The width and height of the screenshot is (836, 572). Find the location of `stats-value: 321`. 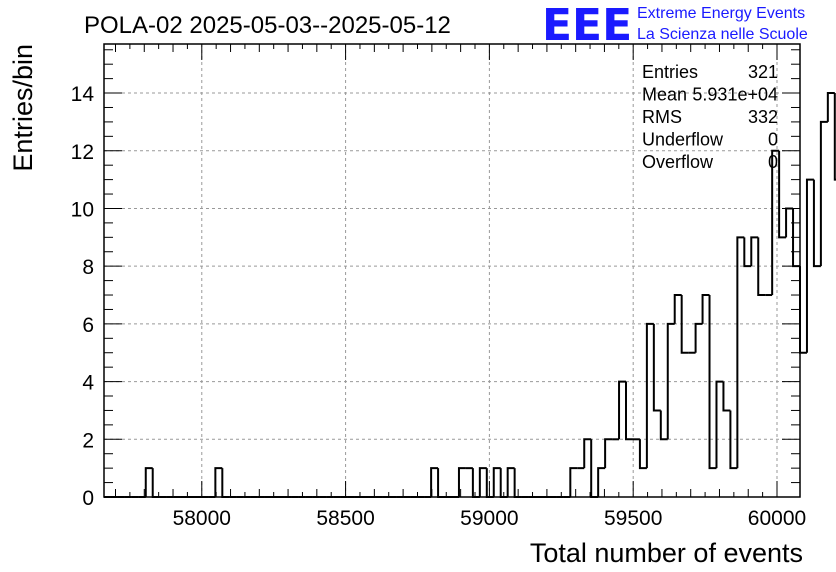

stats-value: 321 is located at coordinates (763, 72).